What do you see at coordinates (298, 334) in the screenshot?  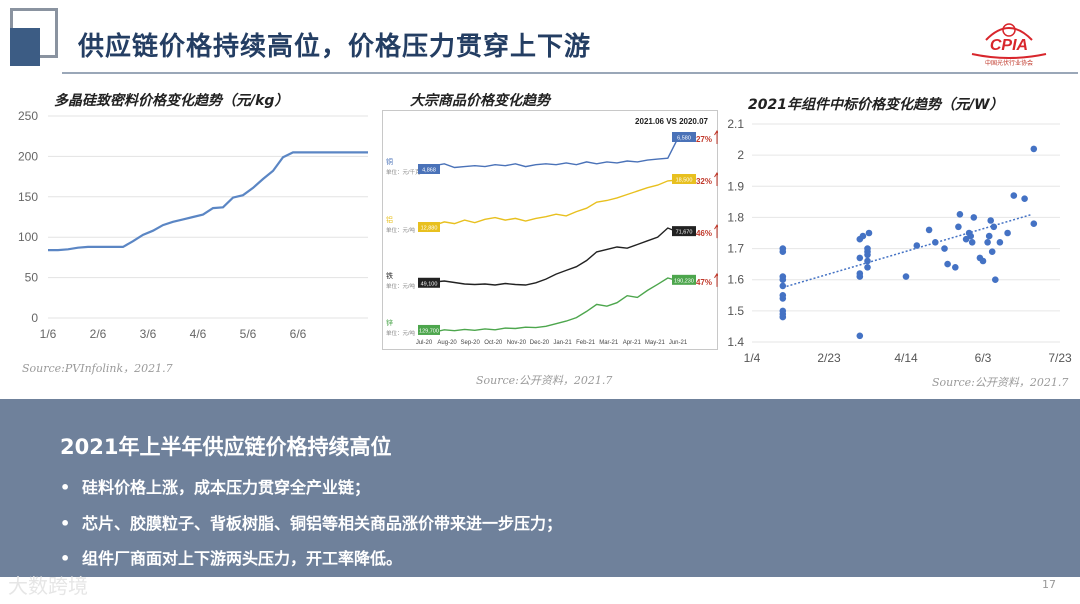 I see `chart1-x-tick: 6/6` at bounding box center [298, 334].